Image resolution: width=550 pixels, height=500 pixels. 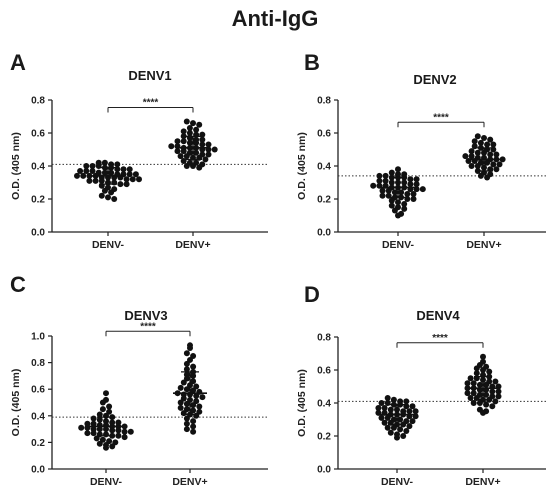 I want to click on panel-letter: B, so click(x=312, y=62).